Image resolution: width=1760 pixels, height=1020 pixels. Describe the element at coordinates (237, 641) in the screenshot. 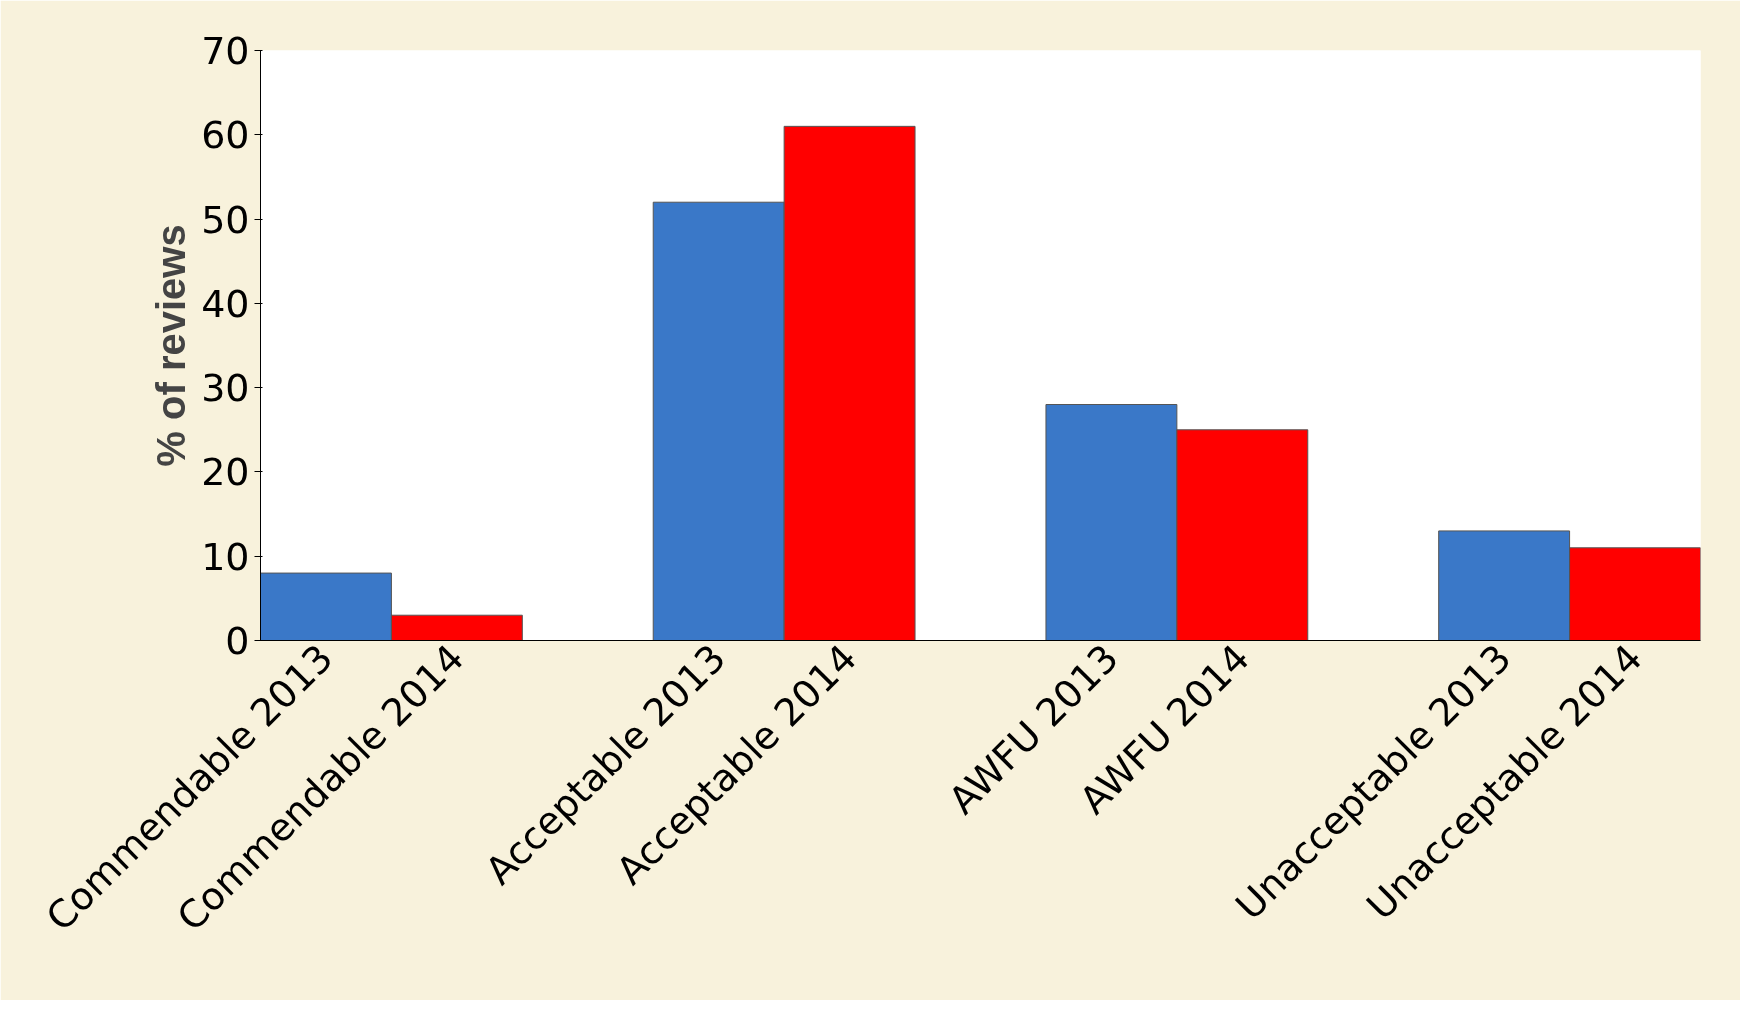

I see `y-tick-label: 0` at that location.